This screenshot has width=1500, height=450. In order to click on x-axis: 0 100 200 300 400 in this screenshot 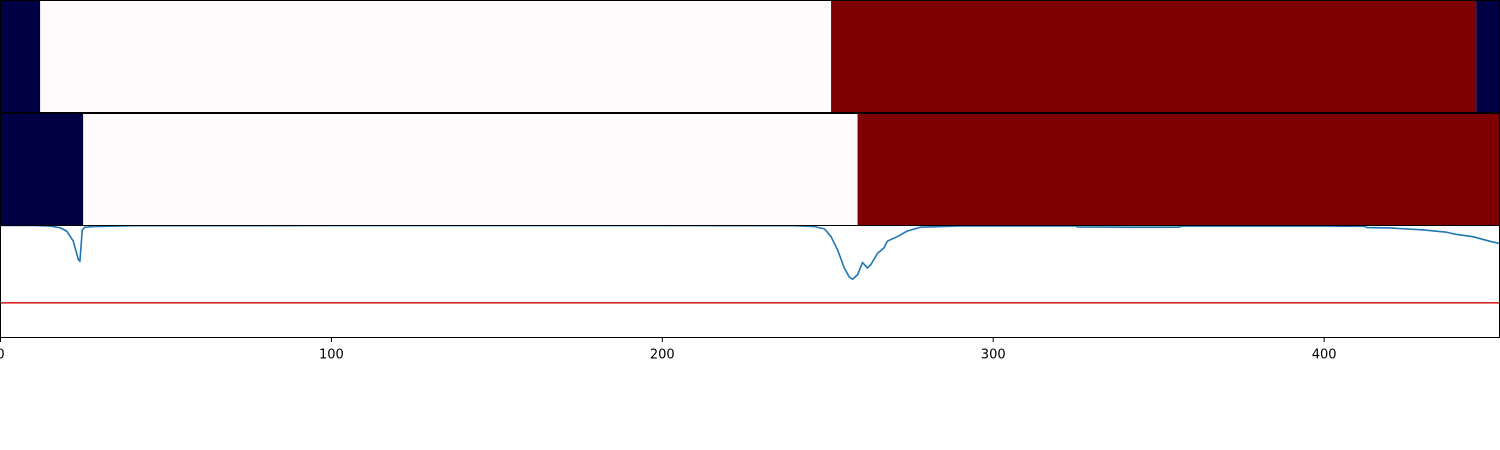, I will do `click(668, 350)`.